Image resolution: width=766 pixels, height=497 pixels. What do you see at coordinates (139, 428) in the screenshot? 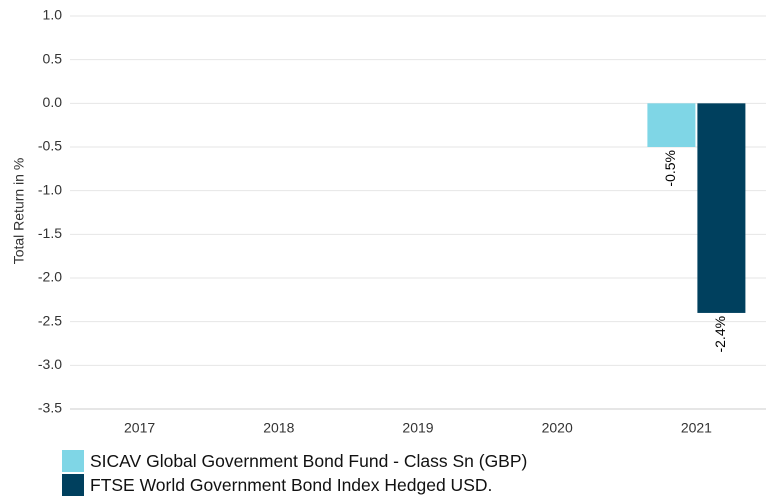
I see `x-tick-label: 2017` at bounding box center [139, 428].